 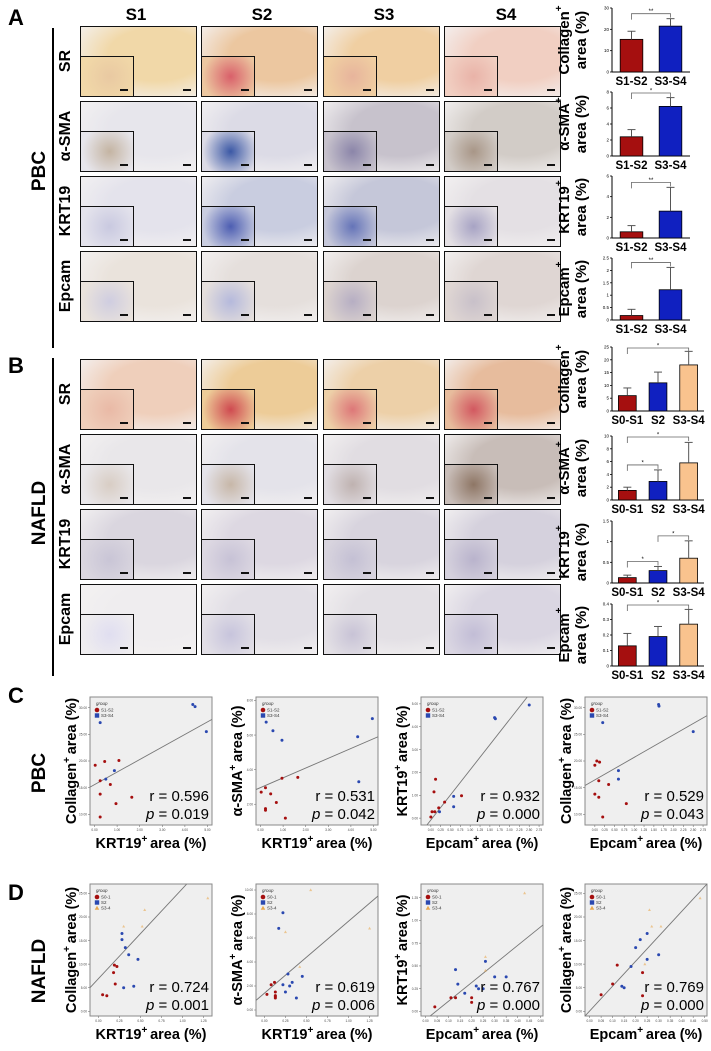 What do you see at coordinates (578, 894) in the screenshot?
I see `y-tick-label: 25.00` at bounding box center [578, 894].